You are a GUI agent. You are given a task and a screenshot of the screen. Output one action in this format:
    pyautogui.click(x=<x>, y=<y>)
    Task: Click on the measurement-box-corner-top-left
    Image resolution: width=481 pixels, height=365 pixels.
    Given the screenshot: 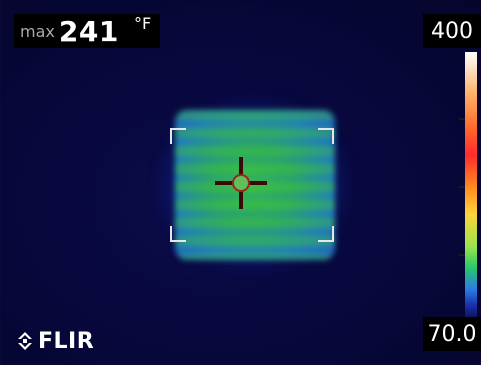 What is the action you would take?
    pyautogui.click(x=178, y=136)
    